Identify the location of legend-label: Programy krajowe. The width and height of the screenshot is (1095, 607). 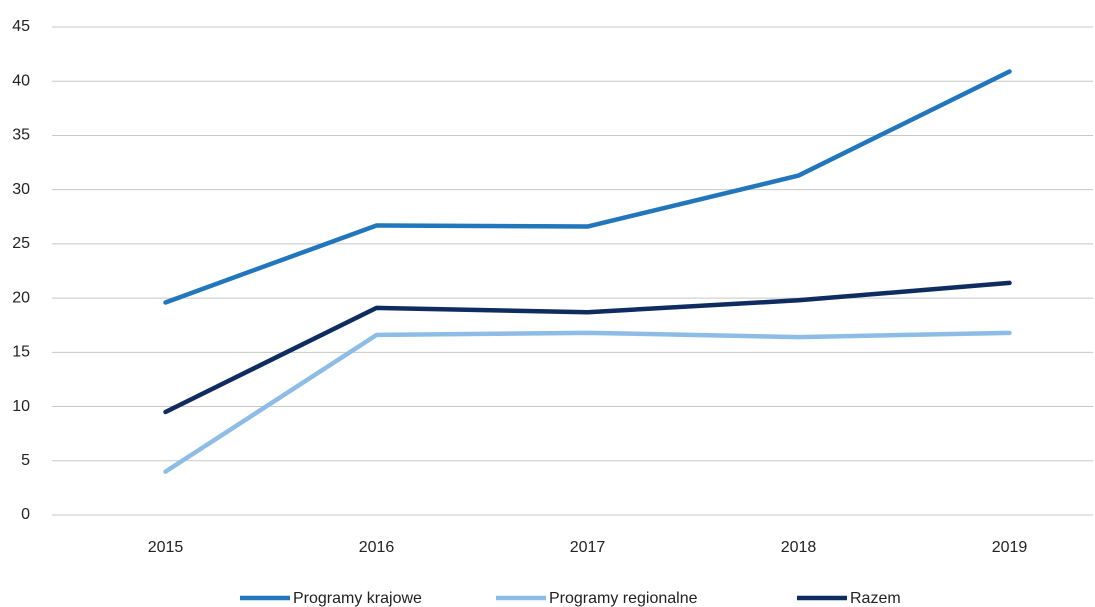
(357, 598).